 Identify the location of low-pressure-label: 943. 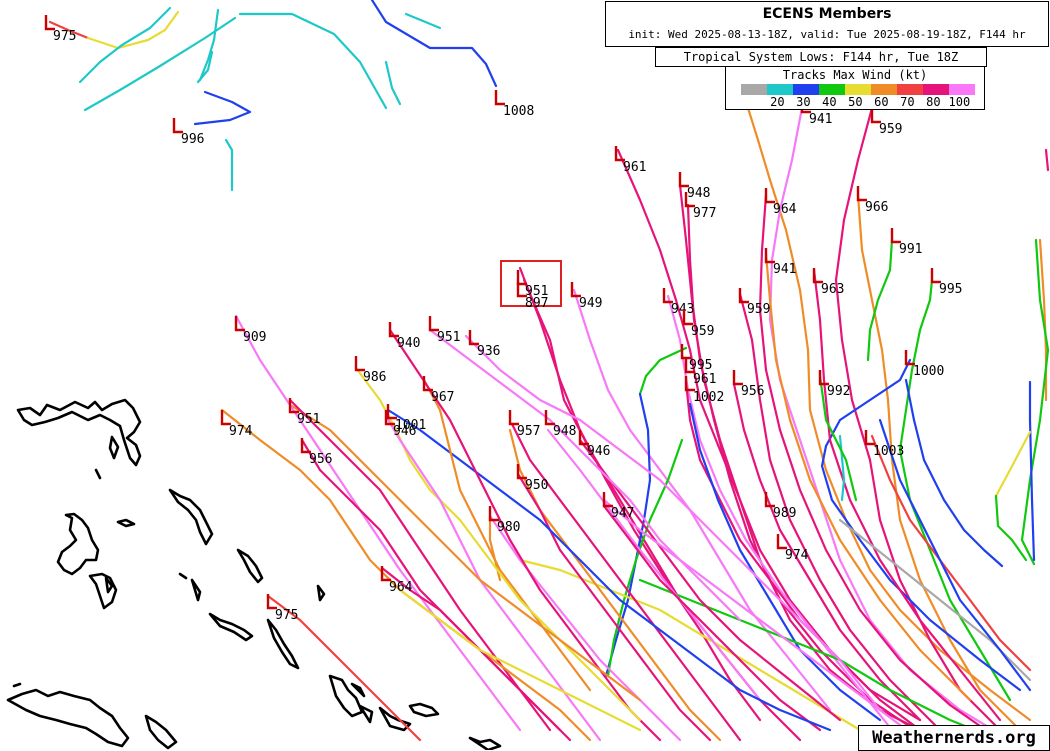
(682, 309).